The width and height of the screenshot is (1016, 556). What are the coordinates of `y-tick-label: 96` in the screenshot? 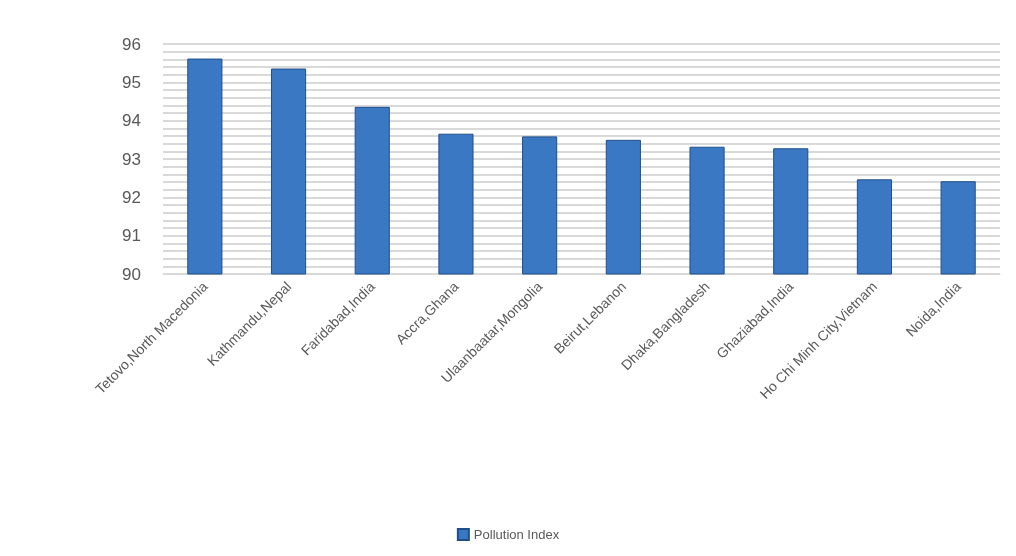 It's located at (131, 44).